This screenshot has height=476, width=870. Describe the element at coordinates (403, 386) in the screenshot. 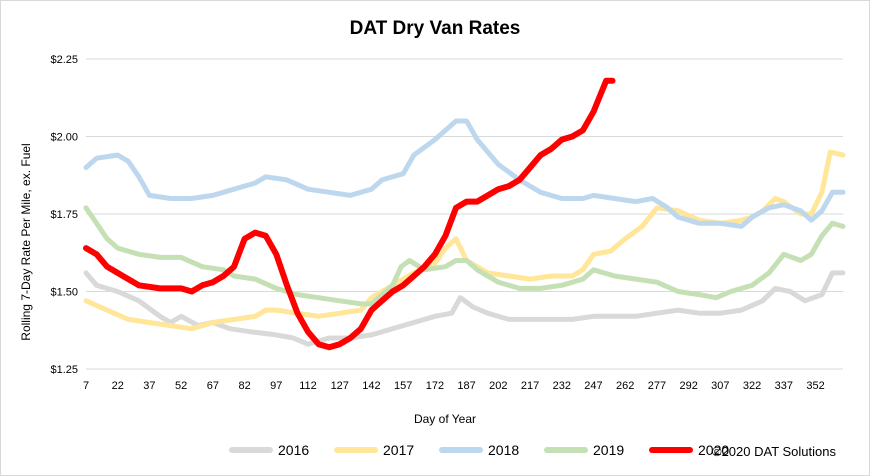

I see `x-tick-label: 157` at that location.